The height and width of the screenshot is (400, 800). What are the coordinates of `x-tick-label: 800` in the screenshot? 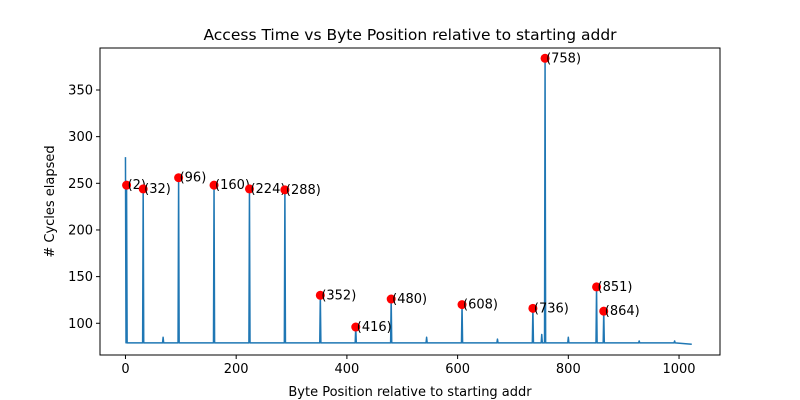 It's located at (568, 369).